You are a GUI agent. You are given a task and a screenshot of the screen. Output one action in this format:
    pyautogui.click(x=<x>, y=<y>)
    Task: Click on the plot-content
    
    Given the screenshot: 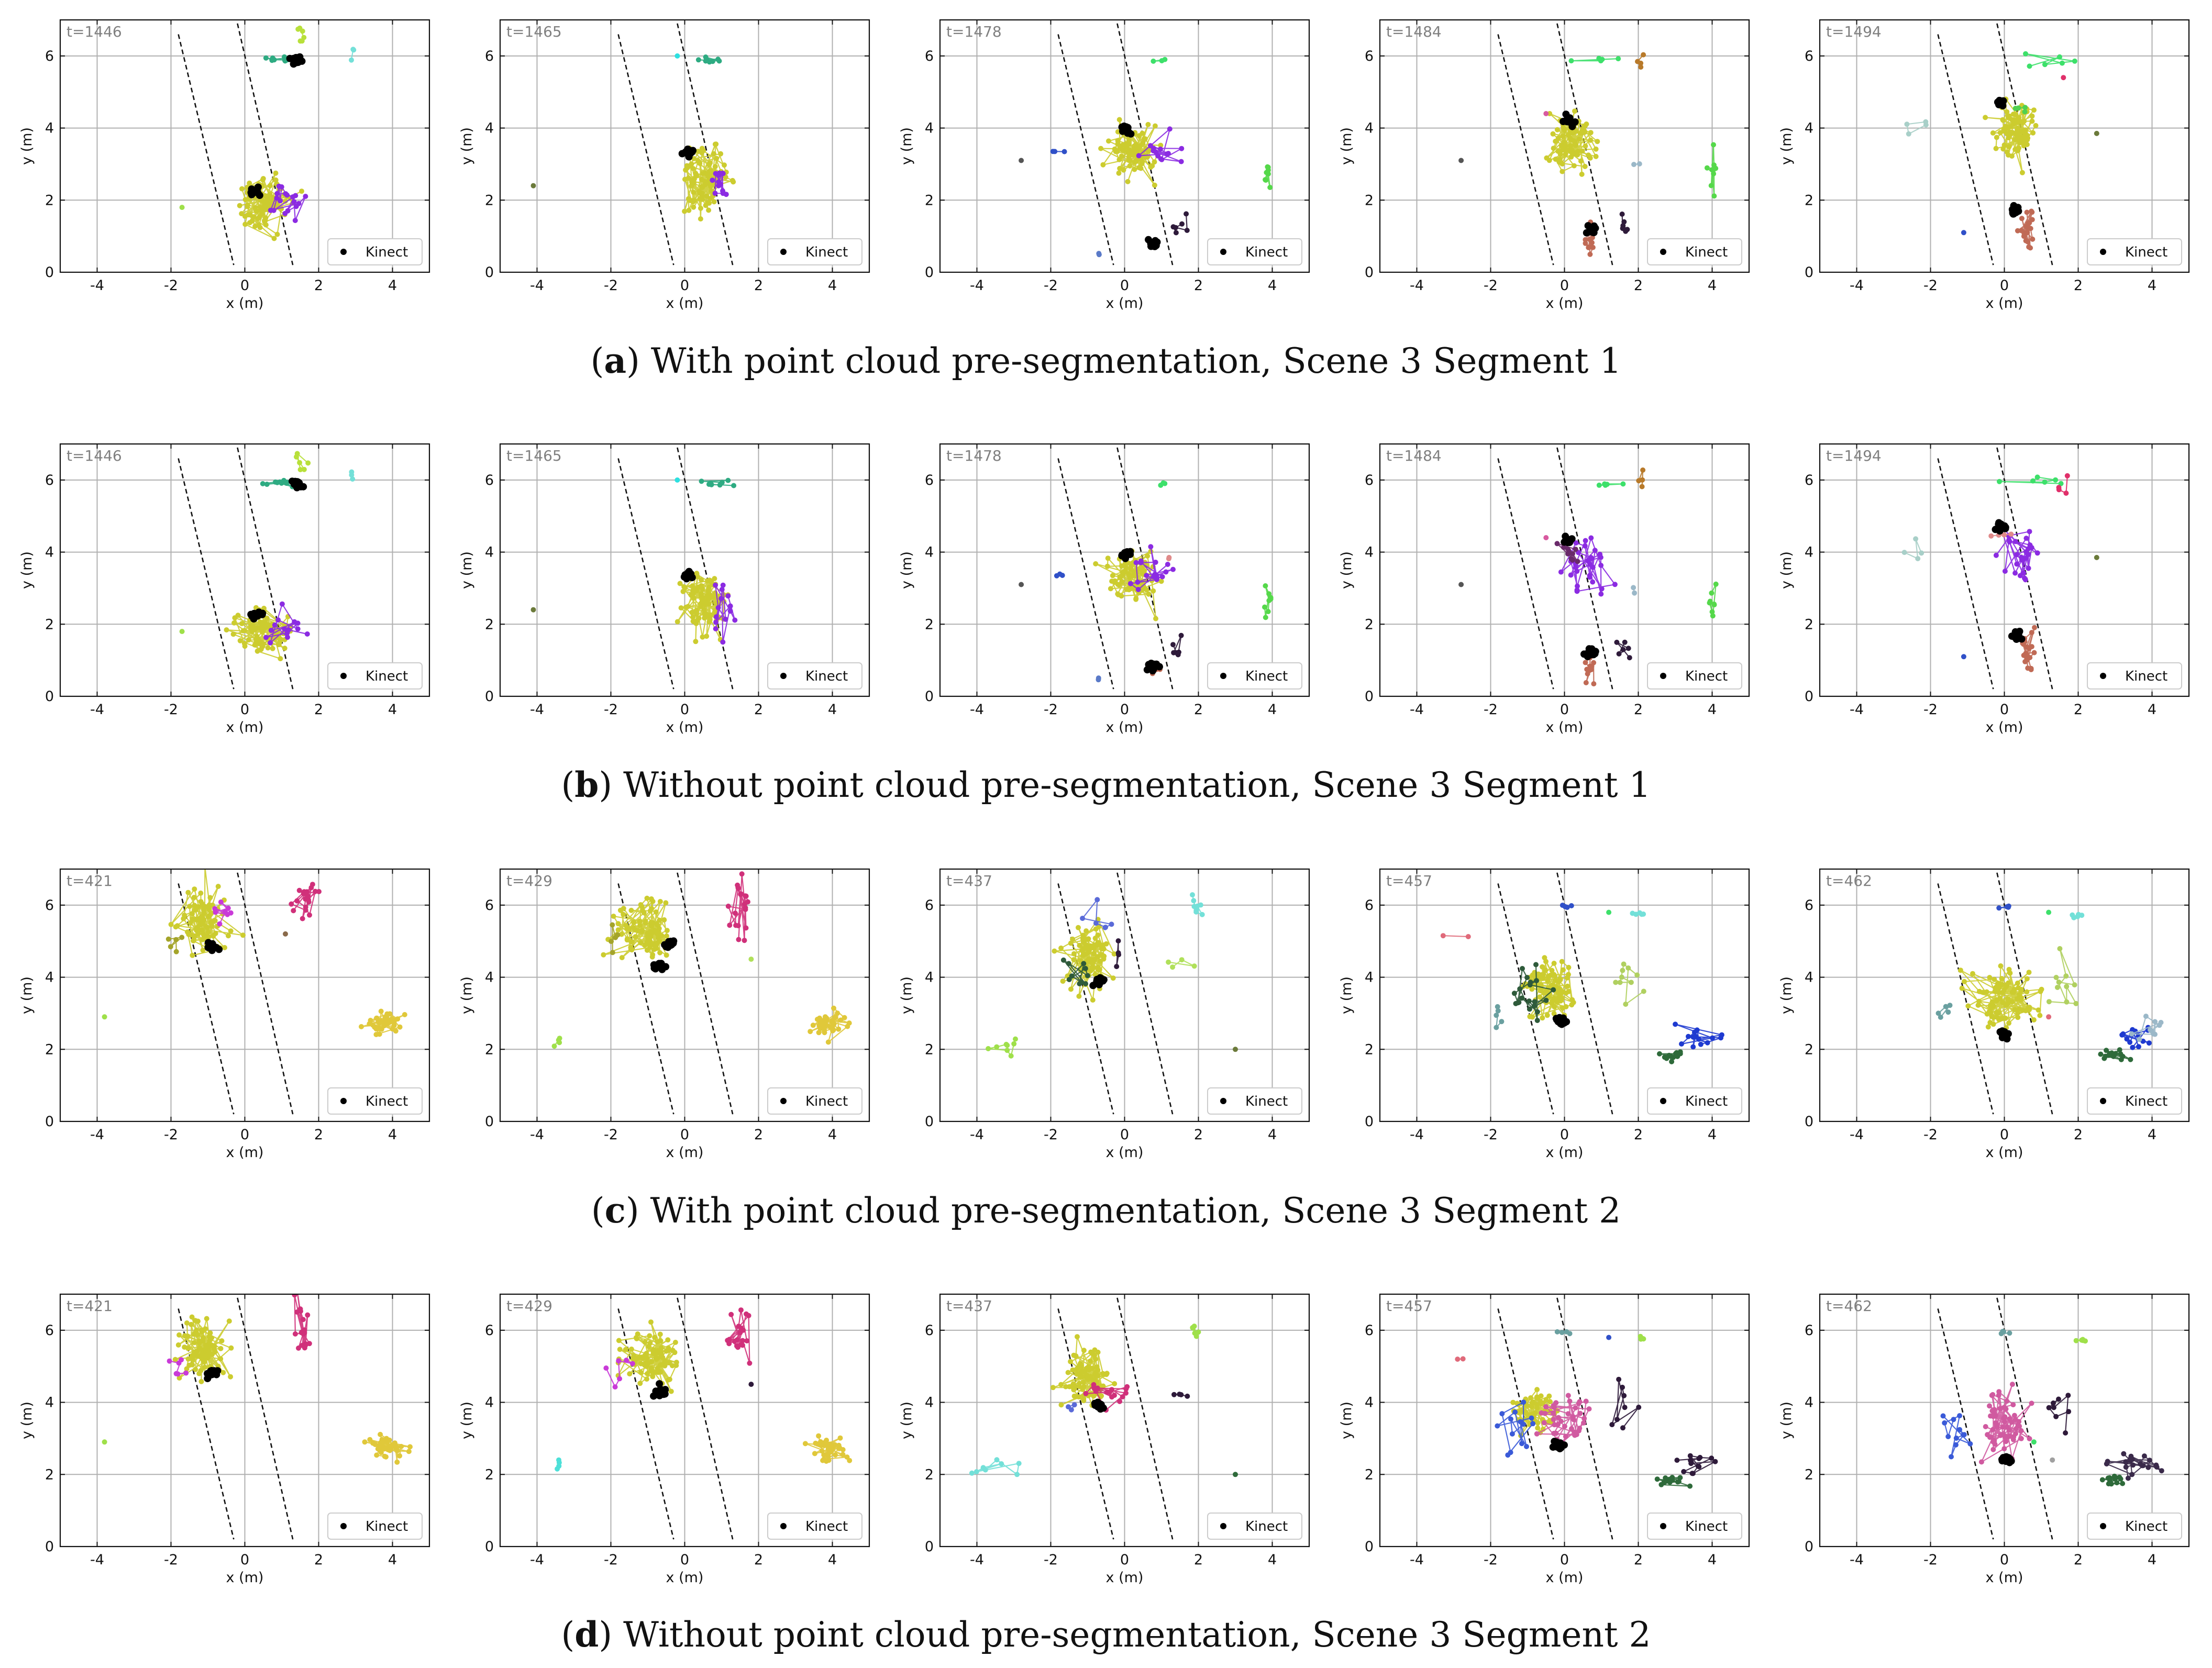 What is the action you would take?
    pyautogui.click(x=633, y=144)
    